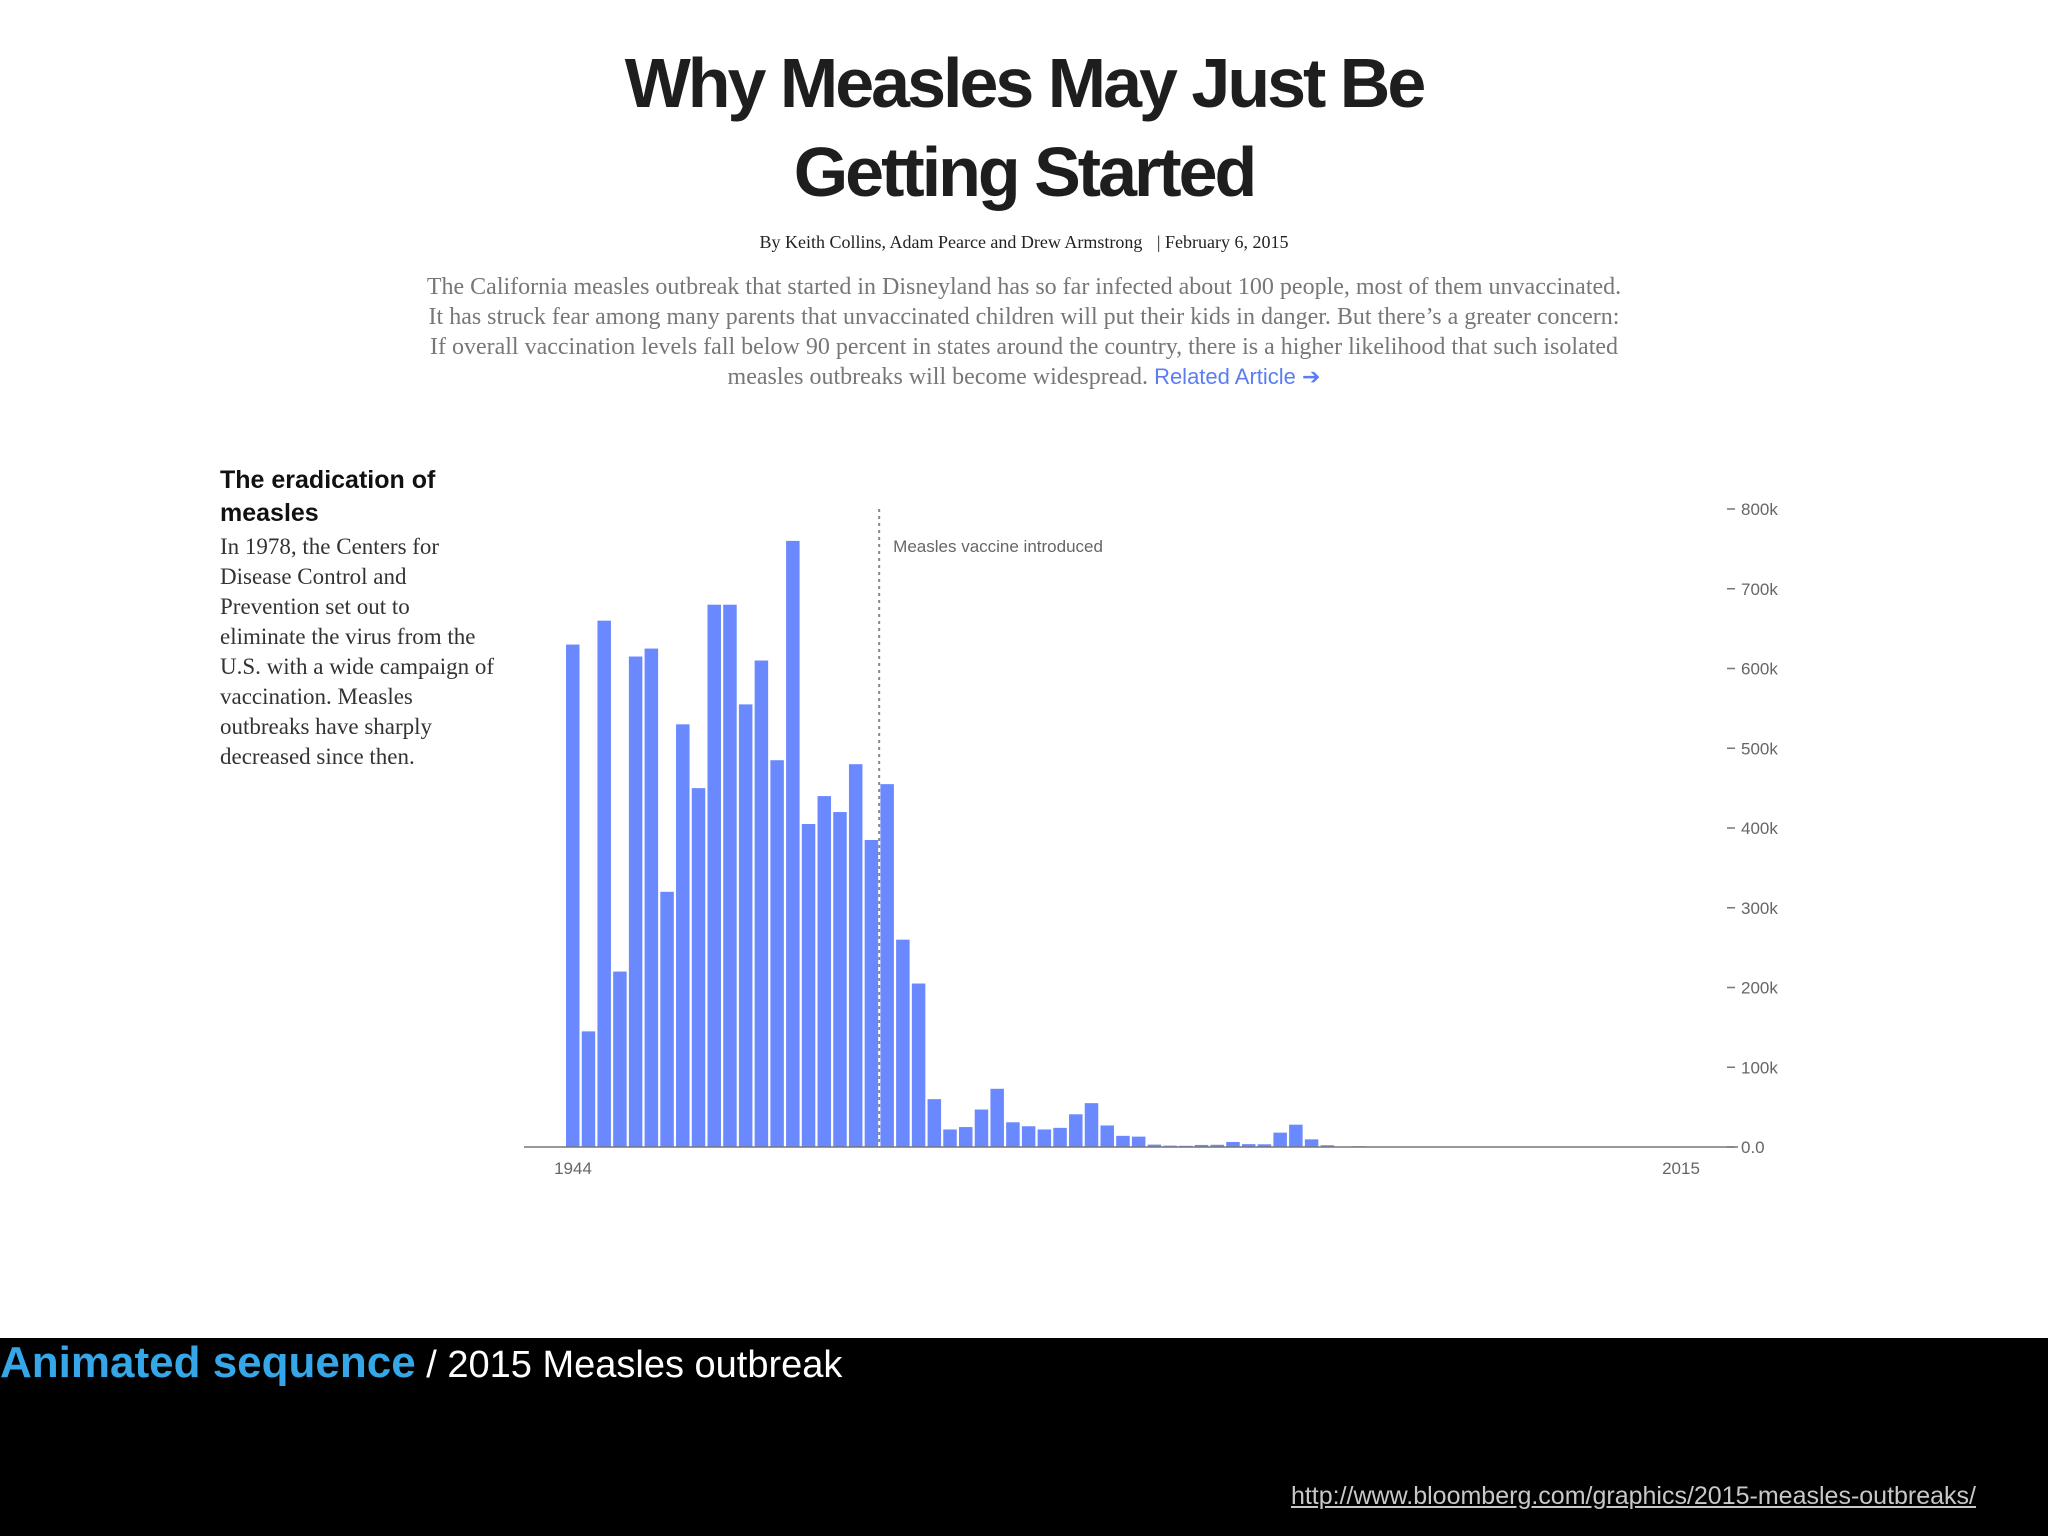 The height and width of the screenshot is (1536, 2048). I want to click on bar-1978, so click(1107, 1136).